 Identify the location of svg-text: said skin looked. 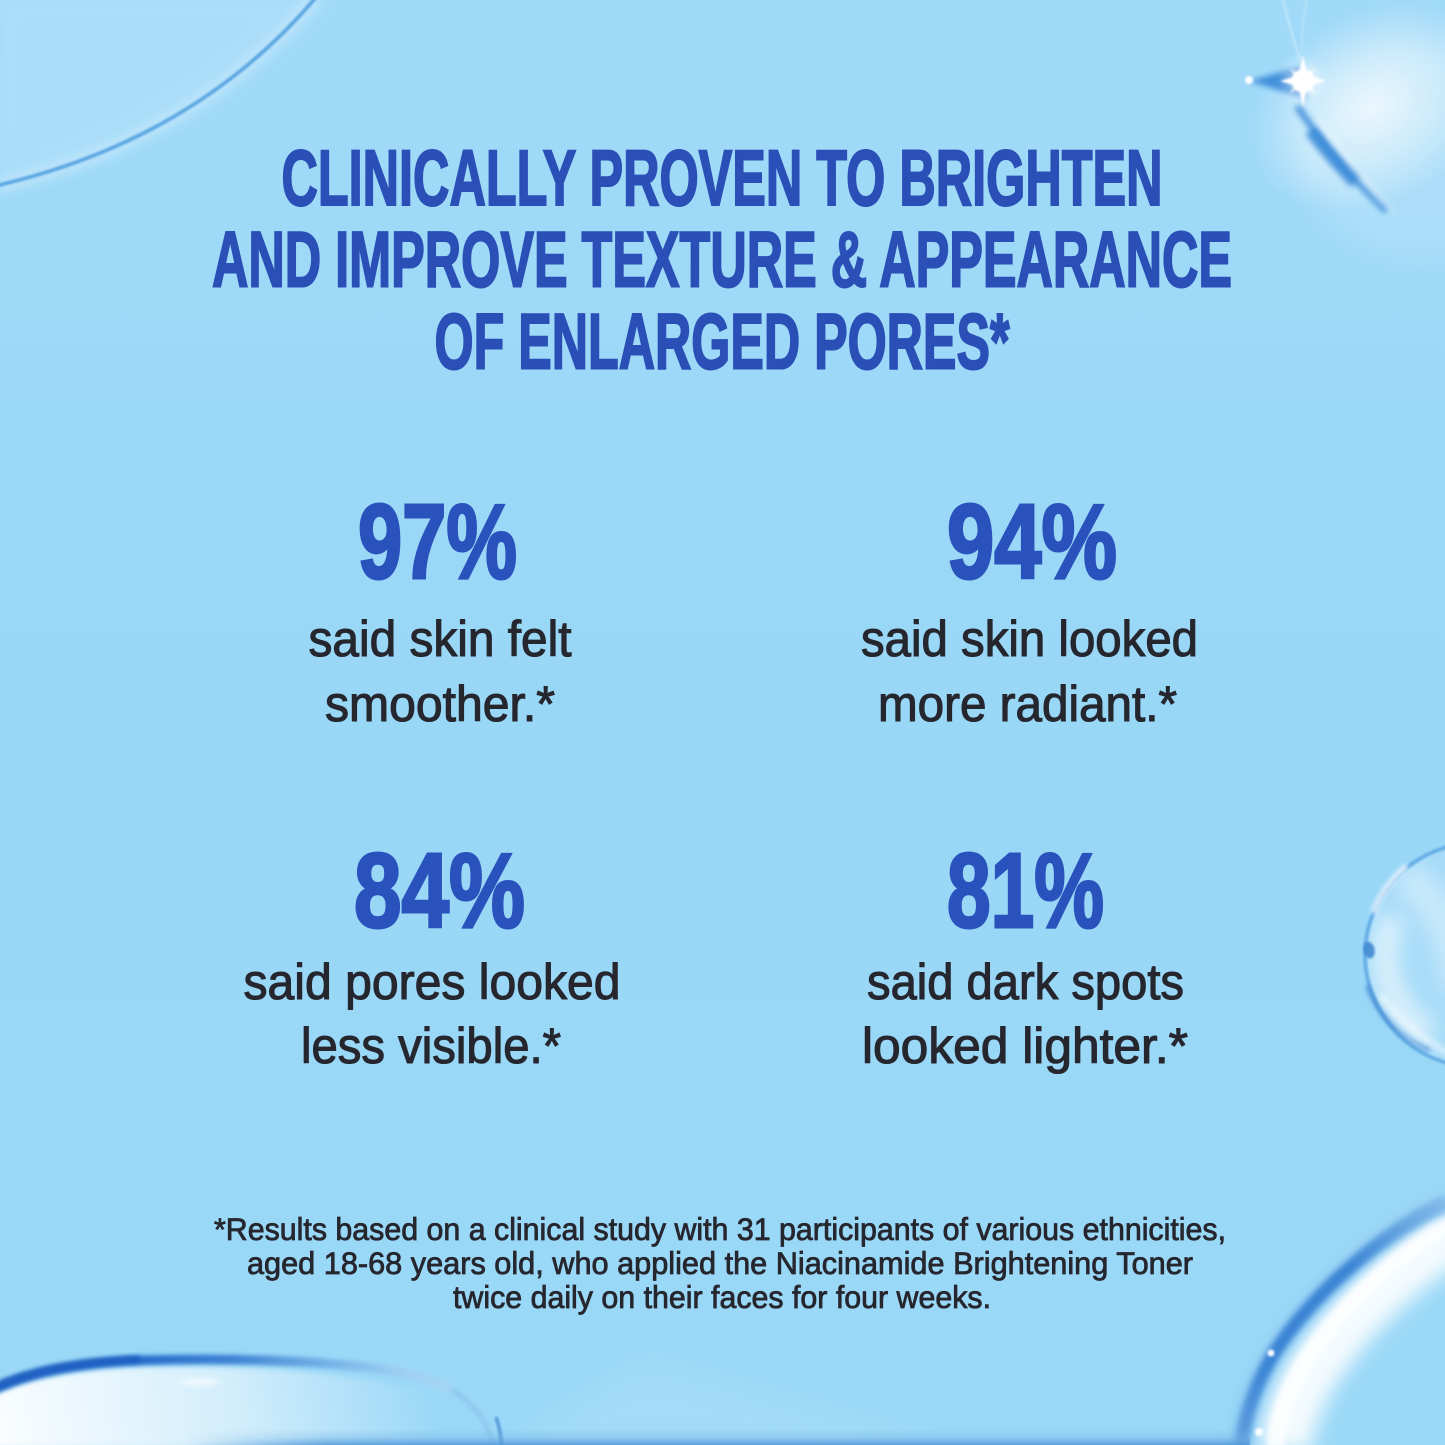
(1029, 639).